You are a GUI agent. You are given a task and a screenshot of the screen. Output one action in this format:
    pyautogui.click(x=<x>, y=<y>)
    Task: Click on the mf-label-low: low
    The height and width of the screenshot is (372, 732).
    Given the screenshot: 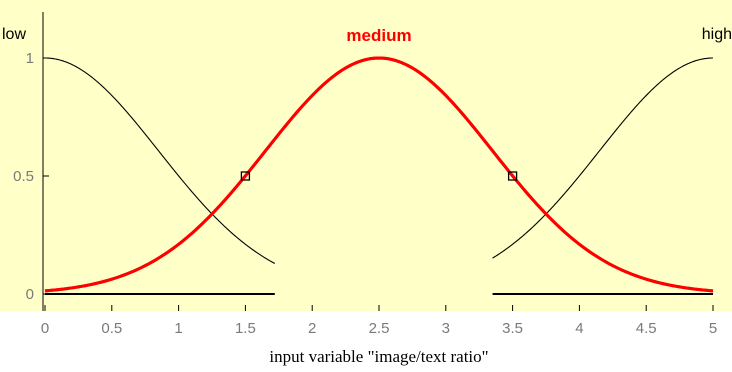 What is the action you would take?
    pyautogui.click(x=14, y=34)
    